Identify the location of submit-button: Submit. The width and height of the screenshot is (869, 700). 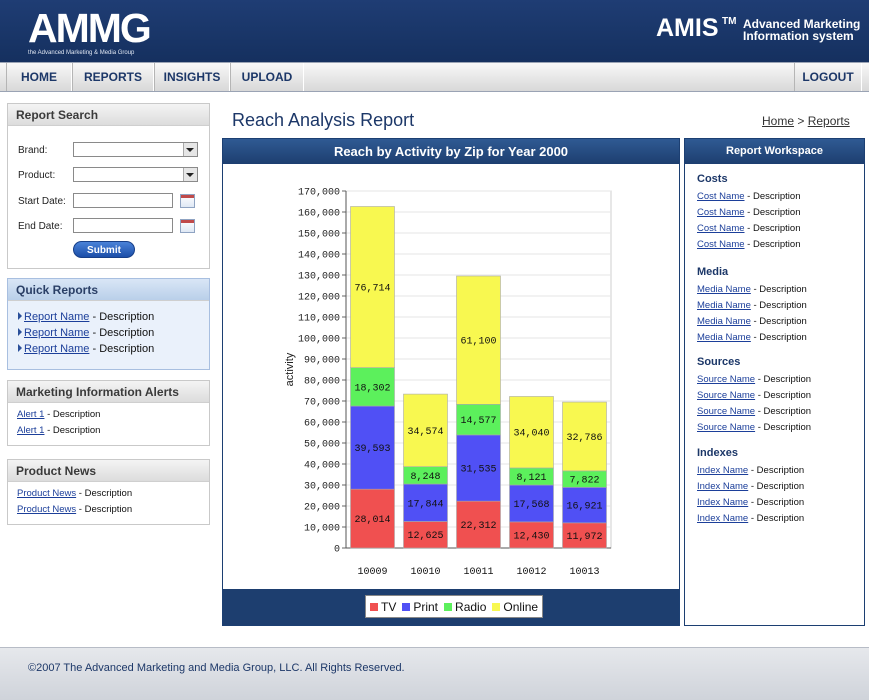
(104, 249).